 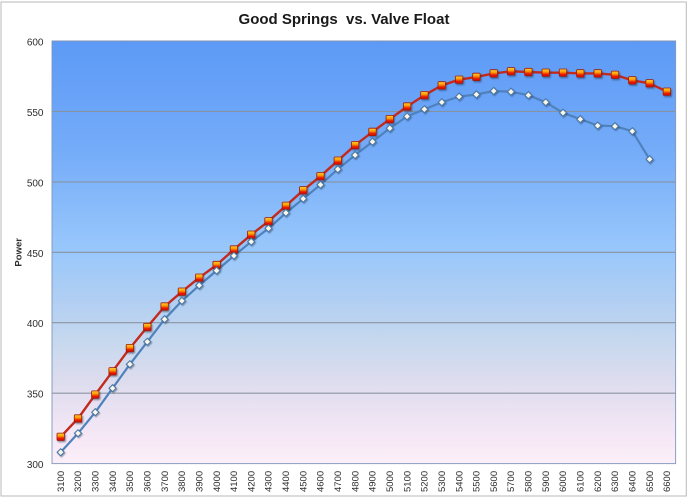 I want to click on svg-text: 3700, so click(x=165, y=481).